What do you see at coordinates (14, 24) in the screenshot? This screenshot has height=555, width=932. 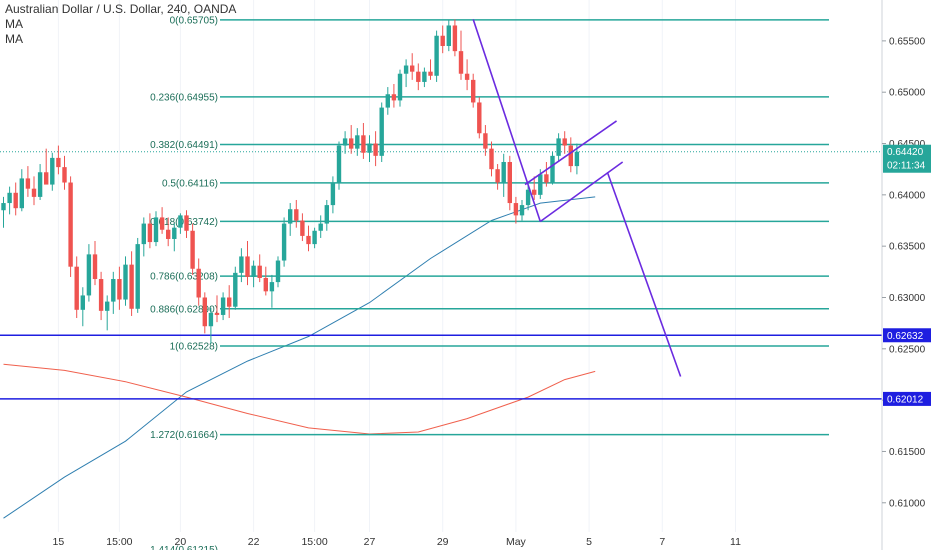 I see `indicator-label-ma-1: MA` at bounding box center [14, 24].